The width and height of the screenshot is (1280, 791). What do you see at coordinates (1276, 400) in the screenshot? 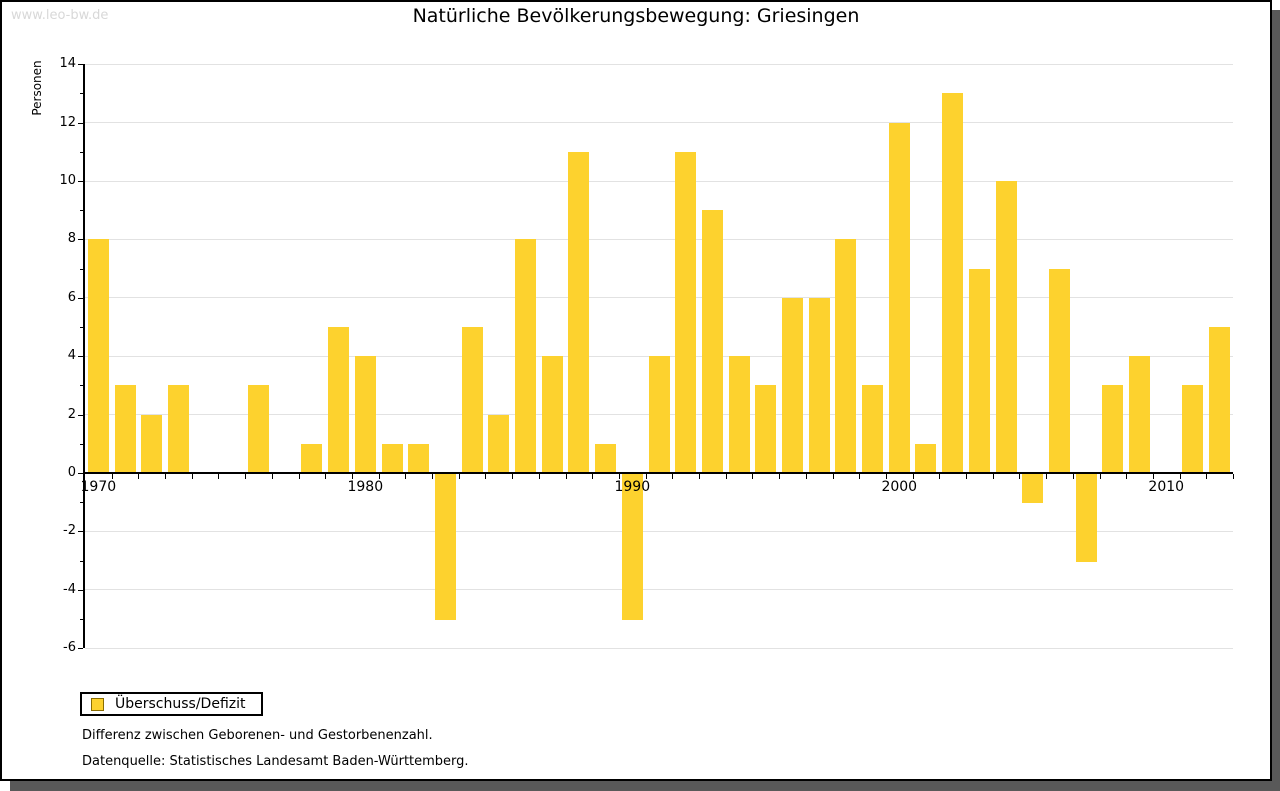
I see `window-shadow-right` at bounding box center [1276, 400].